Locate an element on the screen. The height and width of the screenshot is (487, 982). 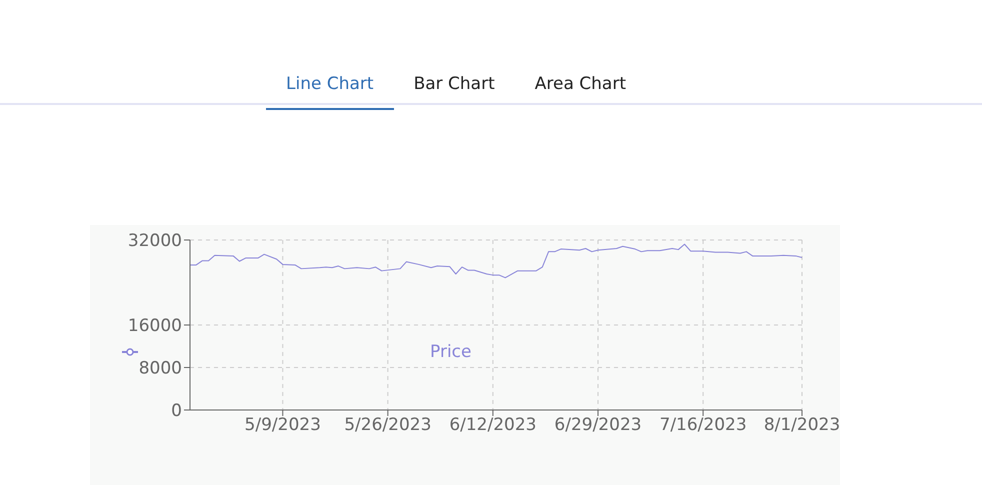
x-tick-label: 5/9/2023 is located at coordinates (282, 425).